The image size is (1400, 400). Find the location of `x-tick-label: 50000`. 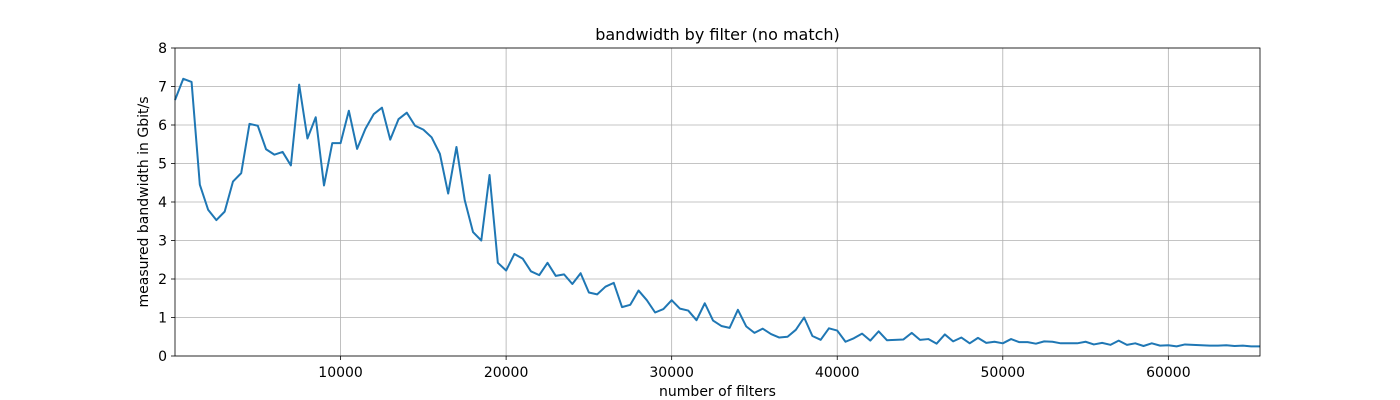

x-tick-label: 50000 is located at coordinates (1003, 373).